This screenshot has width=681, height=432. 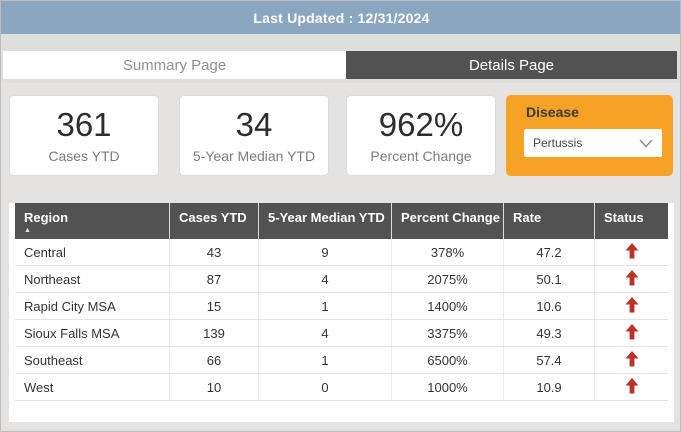 I want to click on cell-region: Southeast, so click(x=92, y=360).